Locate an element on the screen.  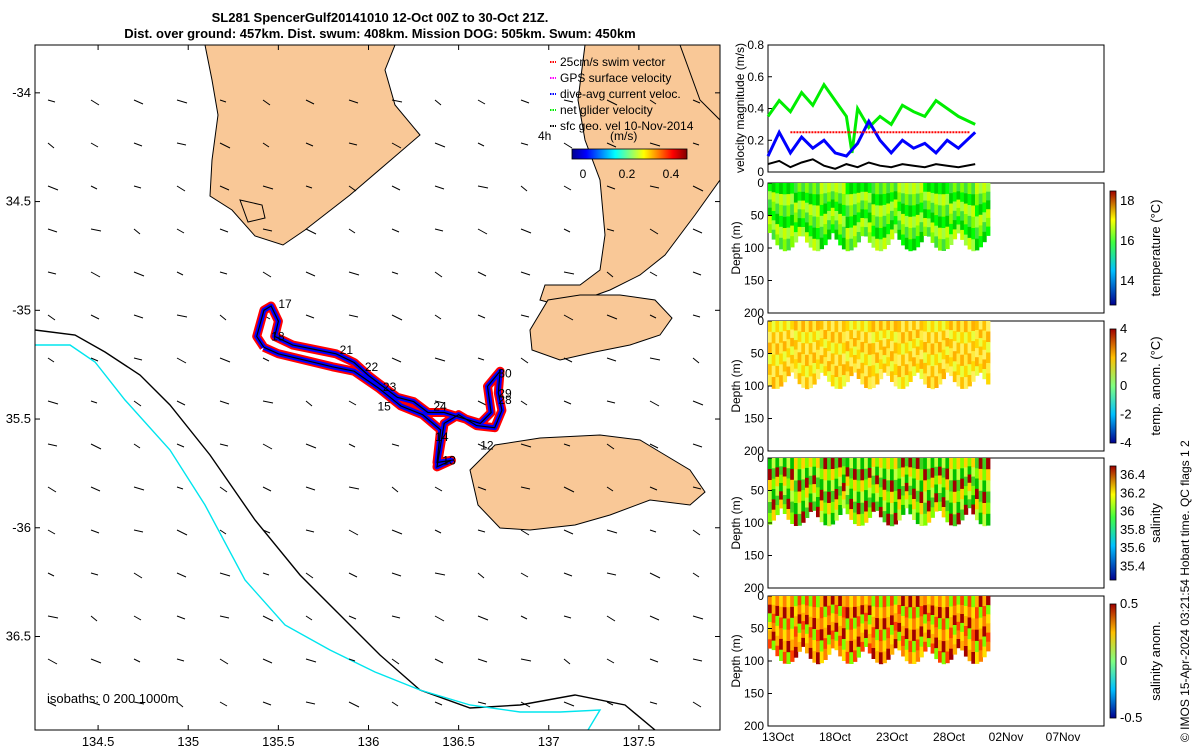
map-y-tick-label: -34 is located at coordinates (21, 92).